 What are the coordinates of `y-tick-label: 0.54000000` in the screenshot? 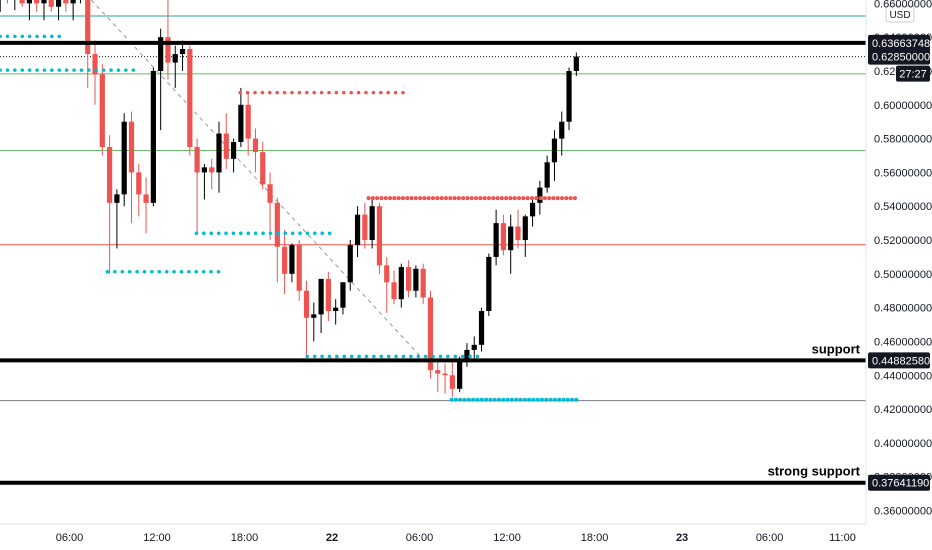 It's located at (903, 207).